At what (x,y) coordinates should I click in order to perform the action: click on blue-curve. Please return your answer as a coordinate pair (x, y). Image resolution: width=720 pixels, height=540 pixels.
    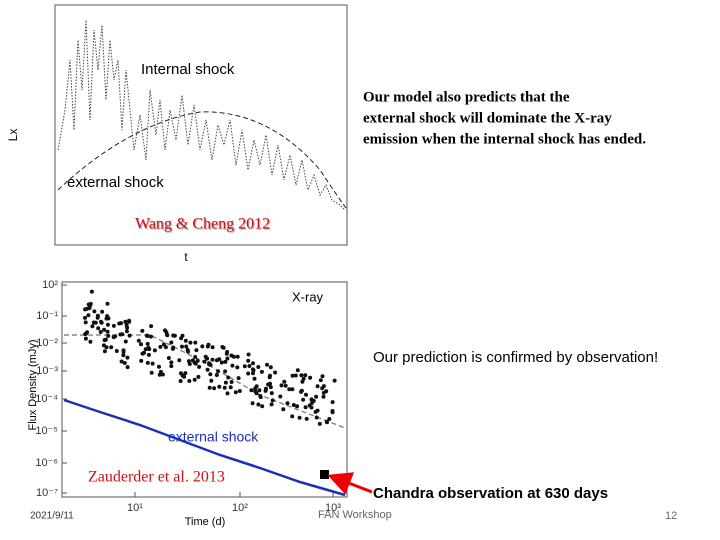
    Looking at the image, I should click on (204, 447).